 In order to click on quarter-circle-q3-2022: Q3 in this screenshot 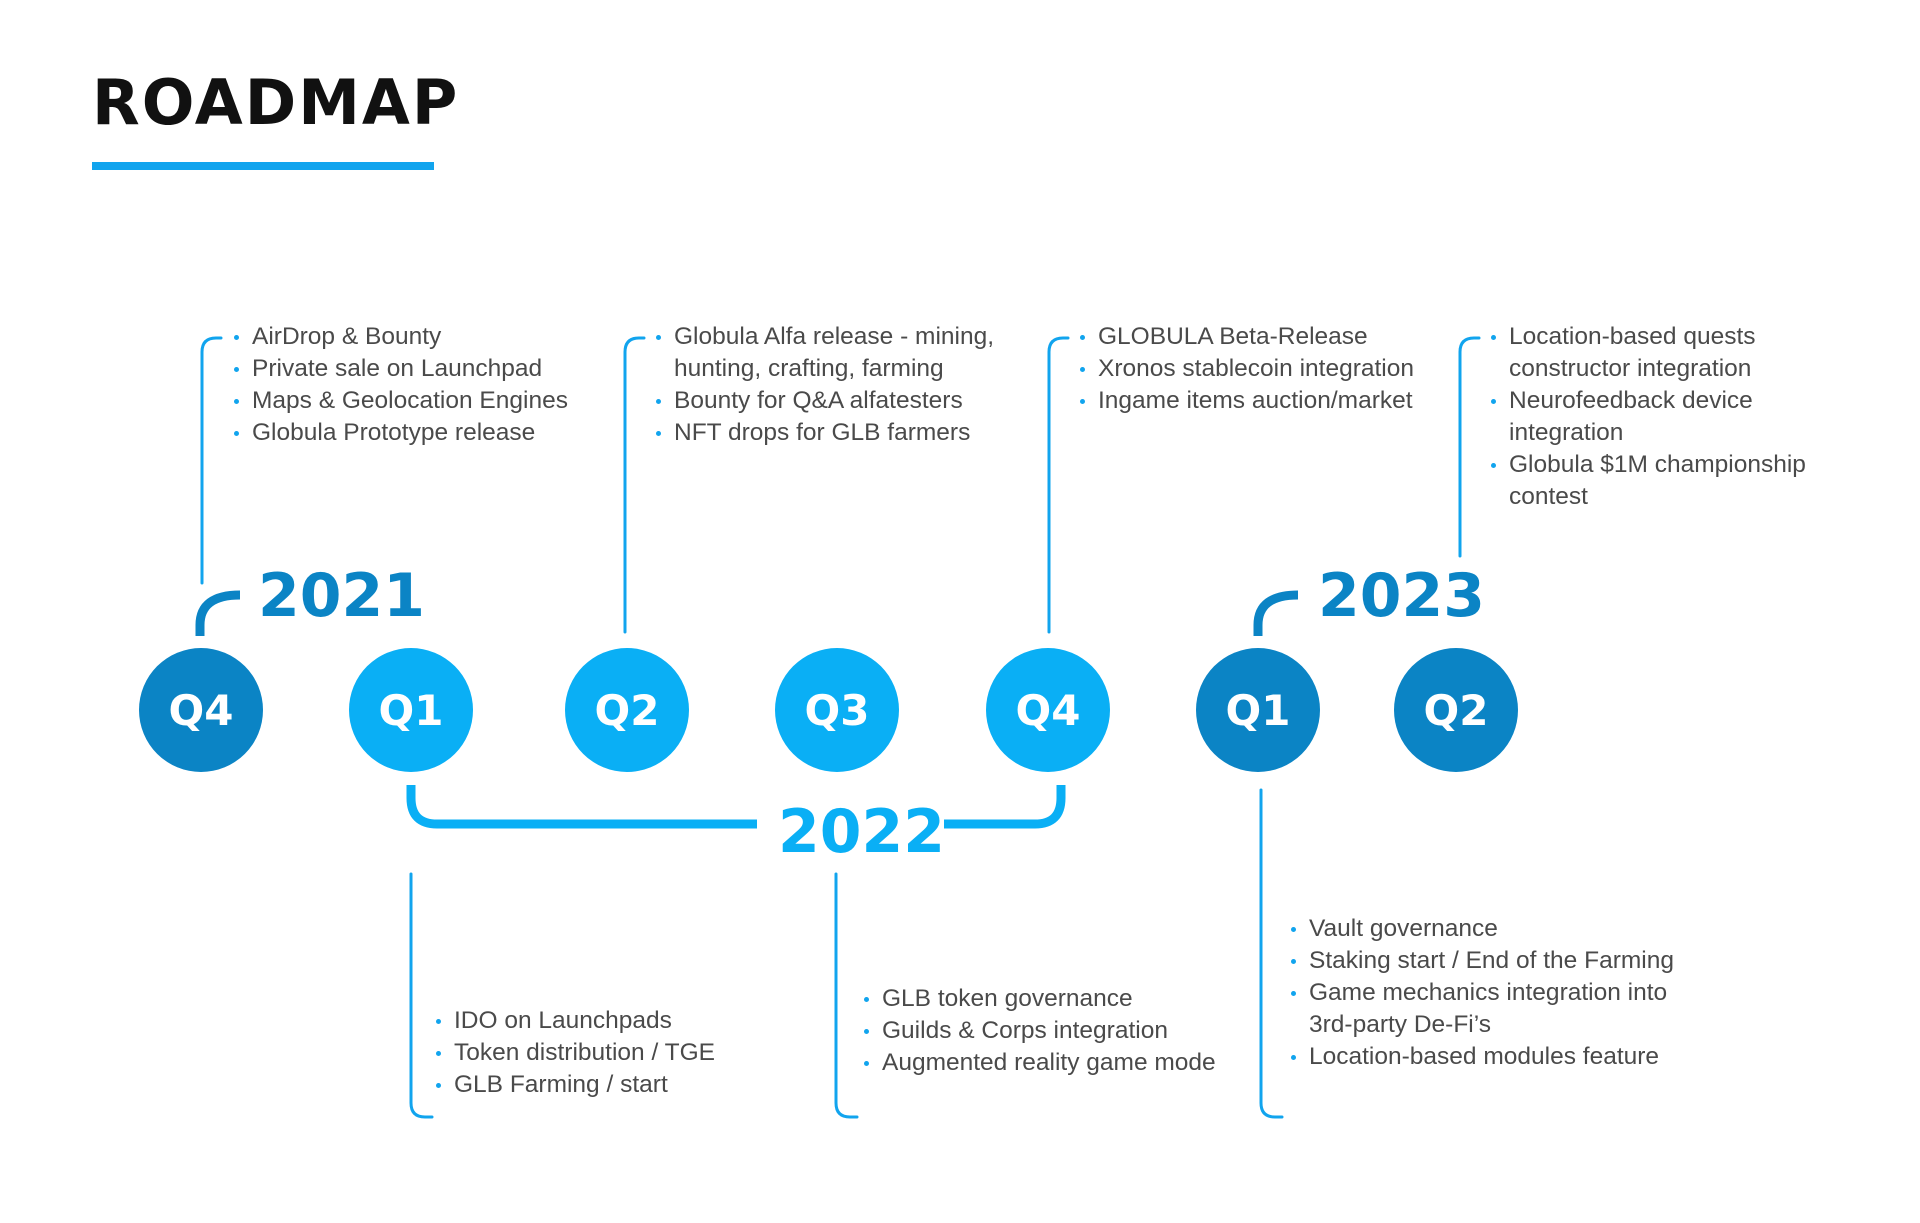, I will do `click(837, 710)`.